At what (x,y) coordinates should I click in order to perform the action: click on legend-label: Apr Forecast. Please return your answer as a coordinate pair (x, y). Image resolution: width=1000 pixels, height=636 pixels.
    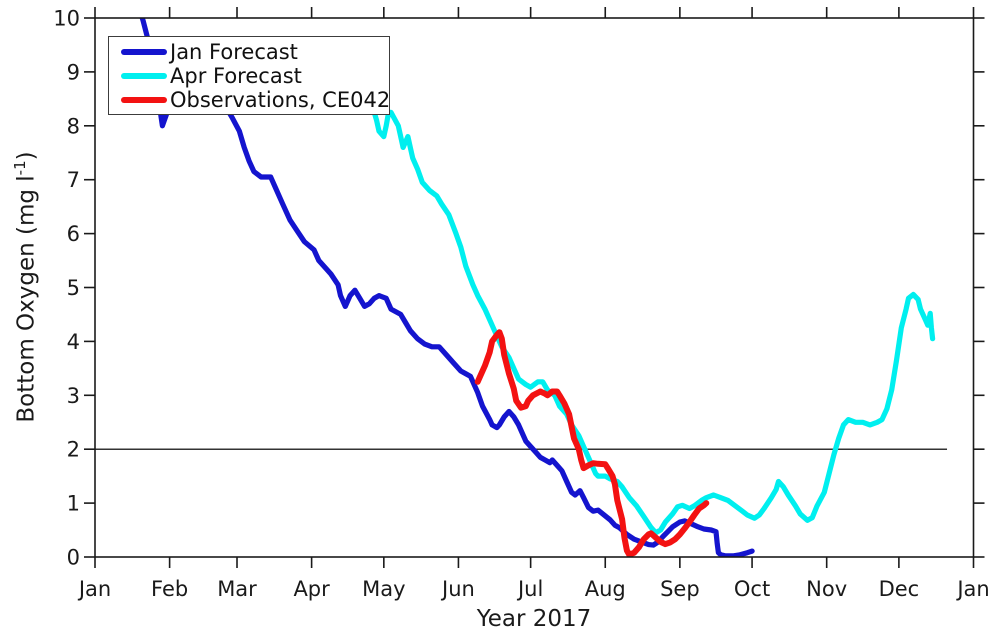
    Looking at the image, I should click on (236, 76).